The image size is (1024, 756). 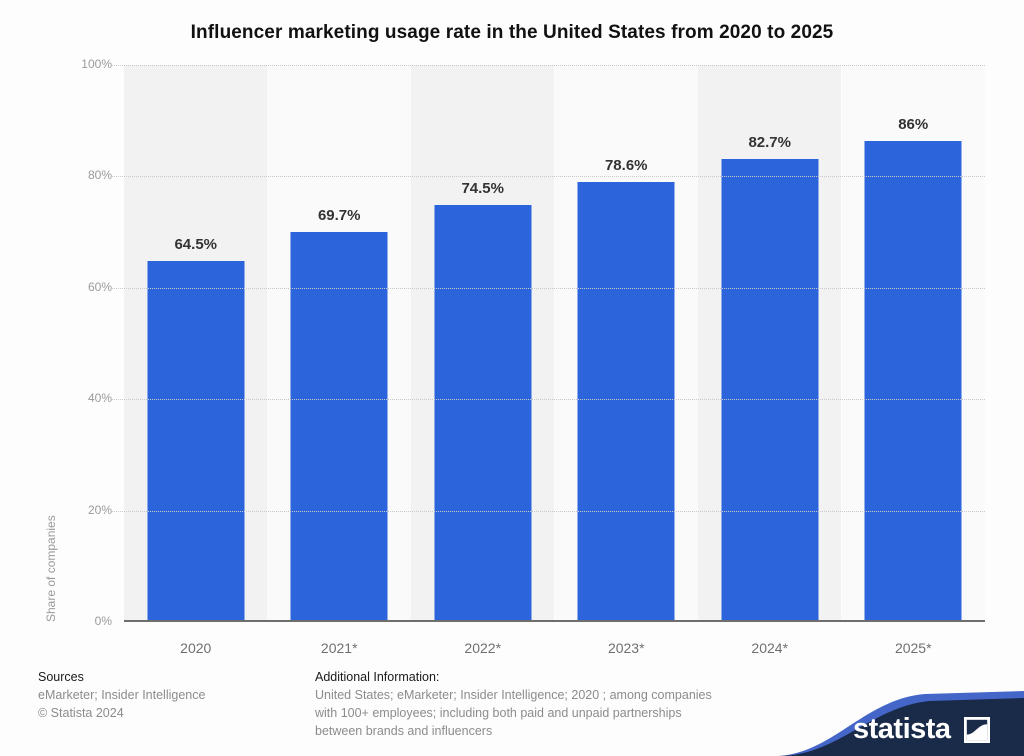 I want to click on bar-2020, so click(x=196, y=440).